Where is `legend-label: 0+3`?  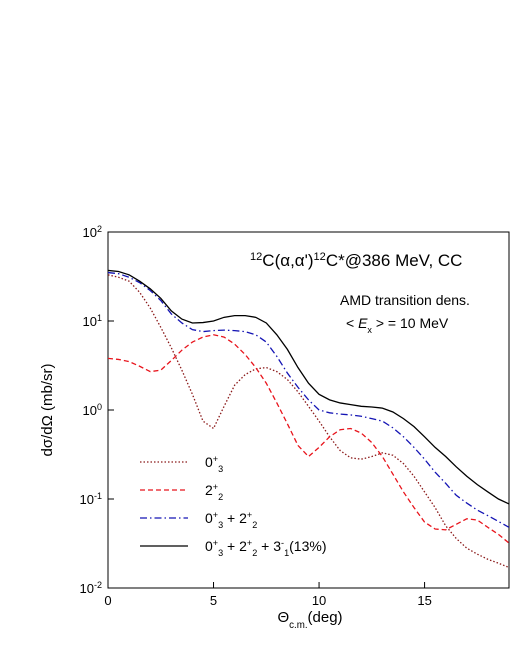
legend-label: 0+3 is located at coordinates (214, 464).